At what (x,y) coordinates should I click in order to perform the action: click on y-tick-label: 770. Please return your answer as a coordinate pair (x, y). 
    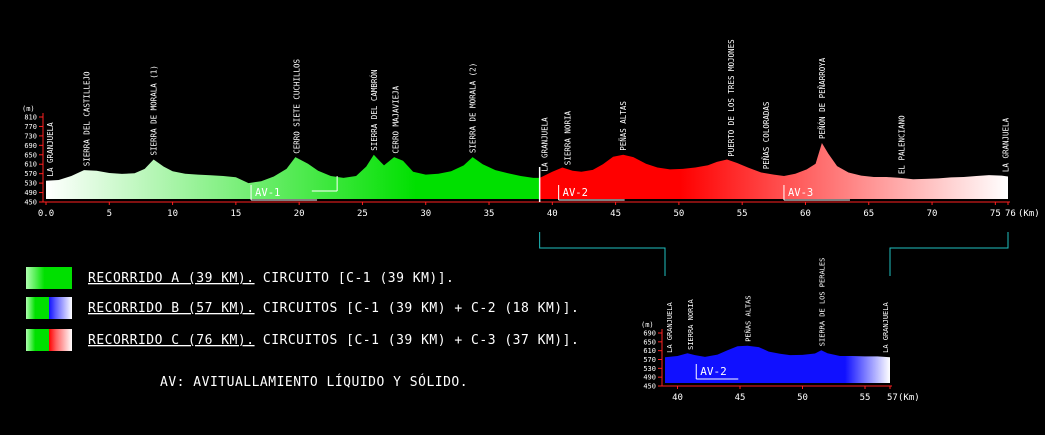
    Looking at the image, I should click on (30, 127).